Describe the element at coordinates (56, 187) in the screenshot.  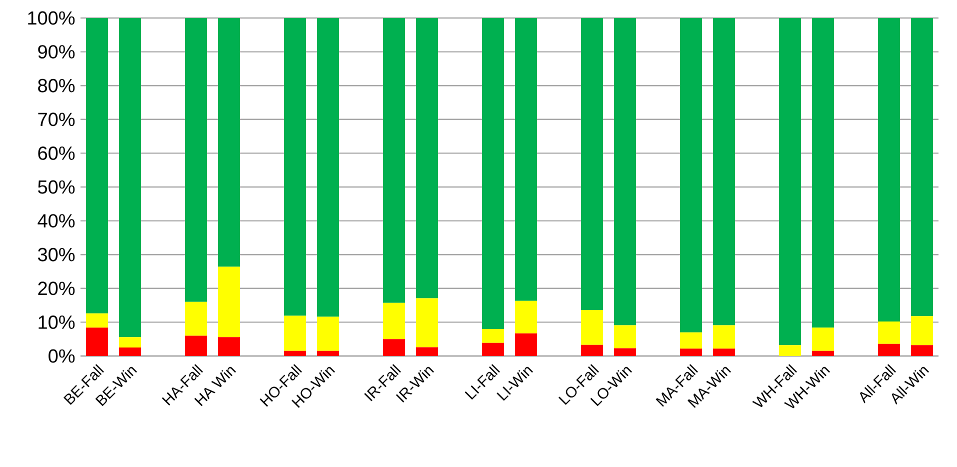
I see `y-tick-label: 50%` at that location.